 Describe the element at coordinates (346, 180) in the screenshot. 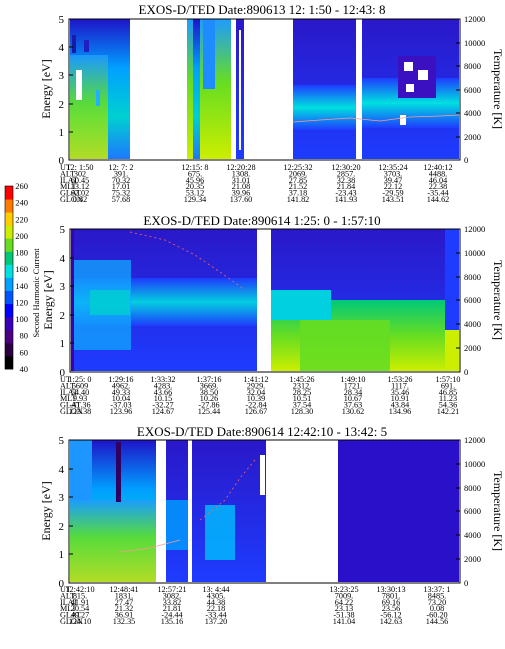

I see `orbit-cell: 32.38` at that location.